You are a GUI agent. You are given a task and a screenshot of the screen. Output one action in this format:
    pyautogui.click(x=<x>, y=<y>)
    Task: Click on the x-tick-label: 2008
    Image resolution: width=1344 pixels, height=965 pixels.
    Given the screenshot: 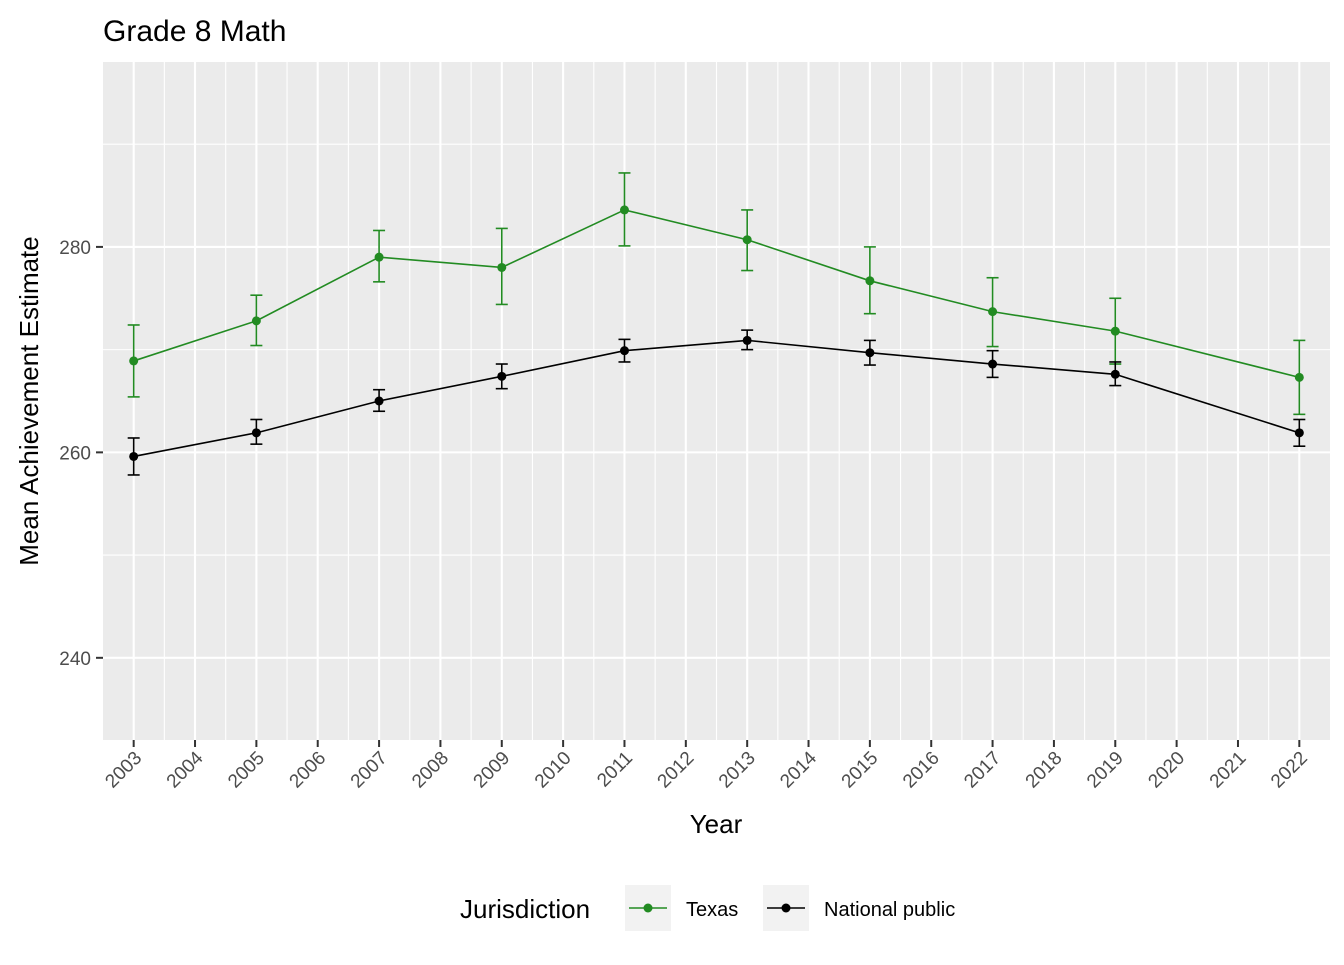 What is the action you would take?
    pyautogui.click(x=430, y=770)
    